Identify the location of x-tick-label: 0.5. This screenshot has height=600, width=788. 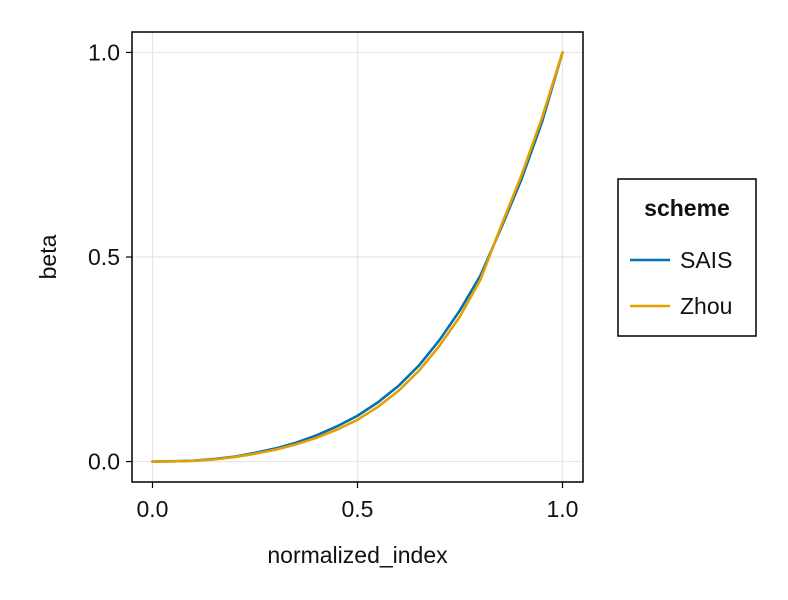
(358, 509).